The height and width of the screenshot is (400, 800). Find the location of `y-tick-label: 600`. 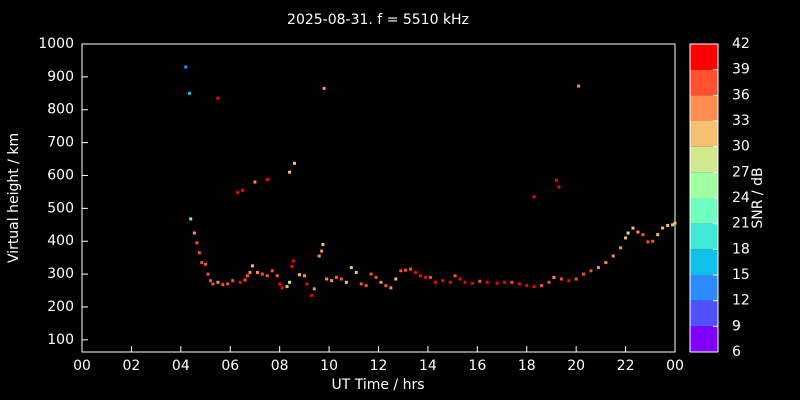

y-tick-label: 600 is located at coordinates (60, 175).